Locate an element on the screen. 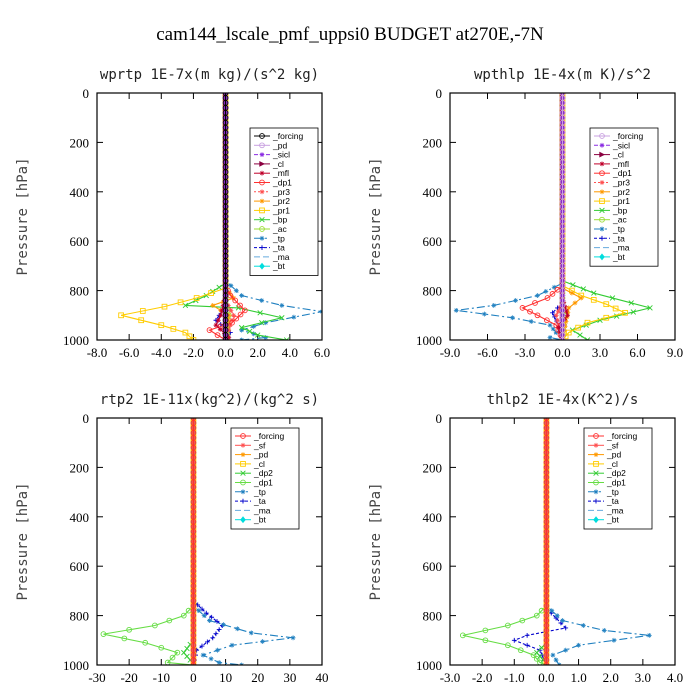 The height and width of the screenshot is (700, 700). plot-frame is located at coordinates (562, 541).